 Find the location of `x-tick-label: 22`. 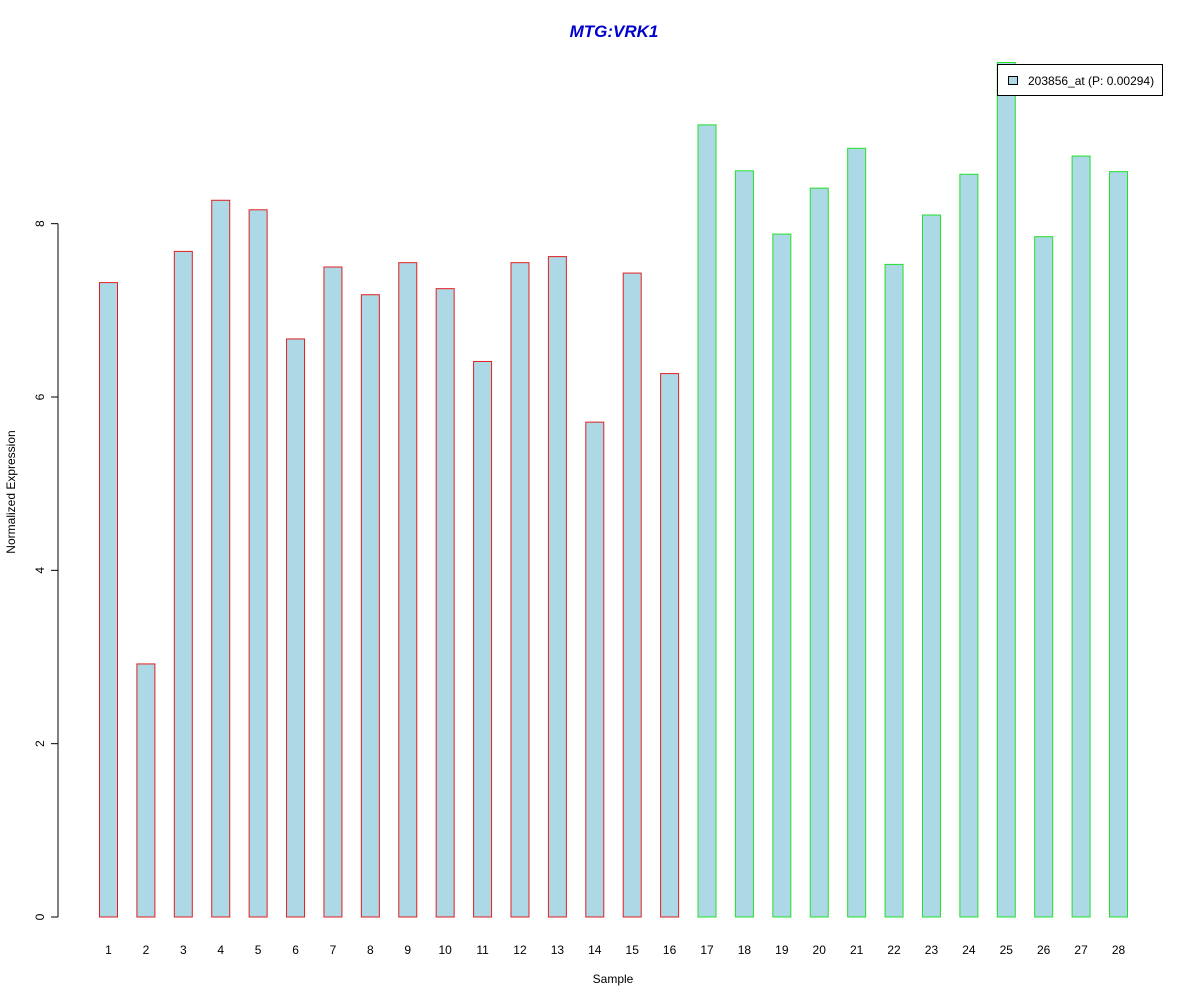

x-tick-label: 22 is located at coordinates (894, 950).